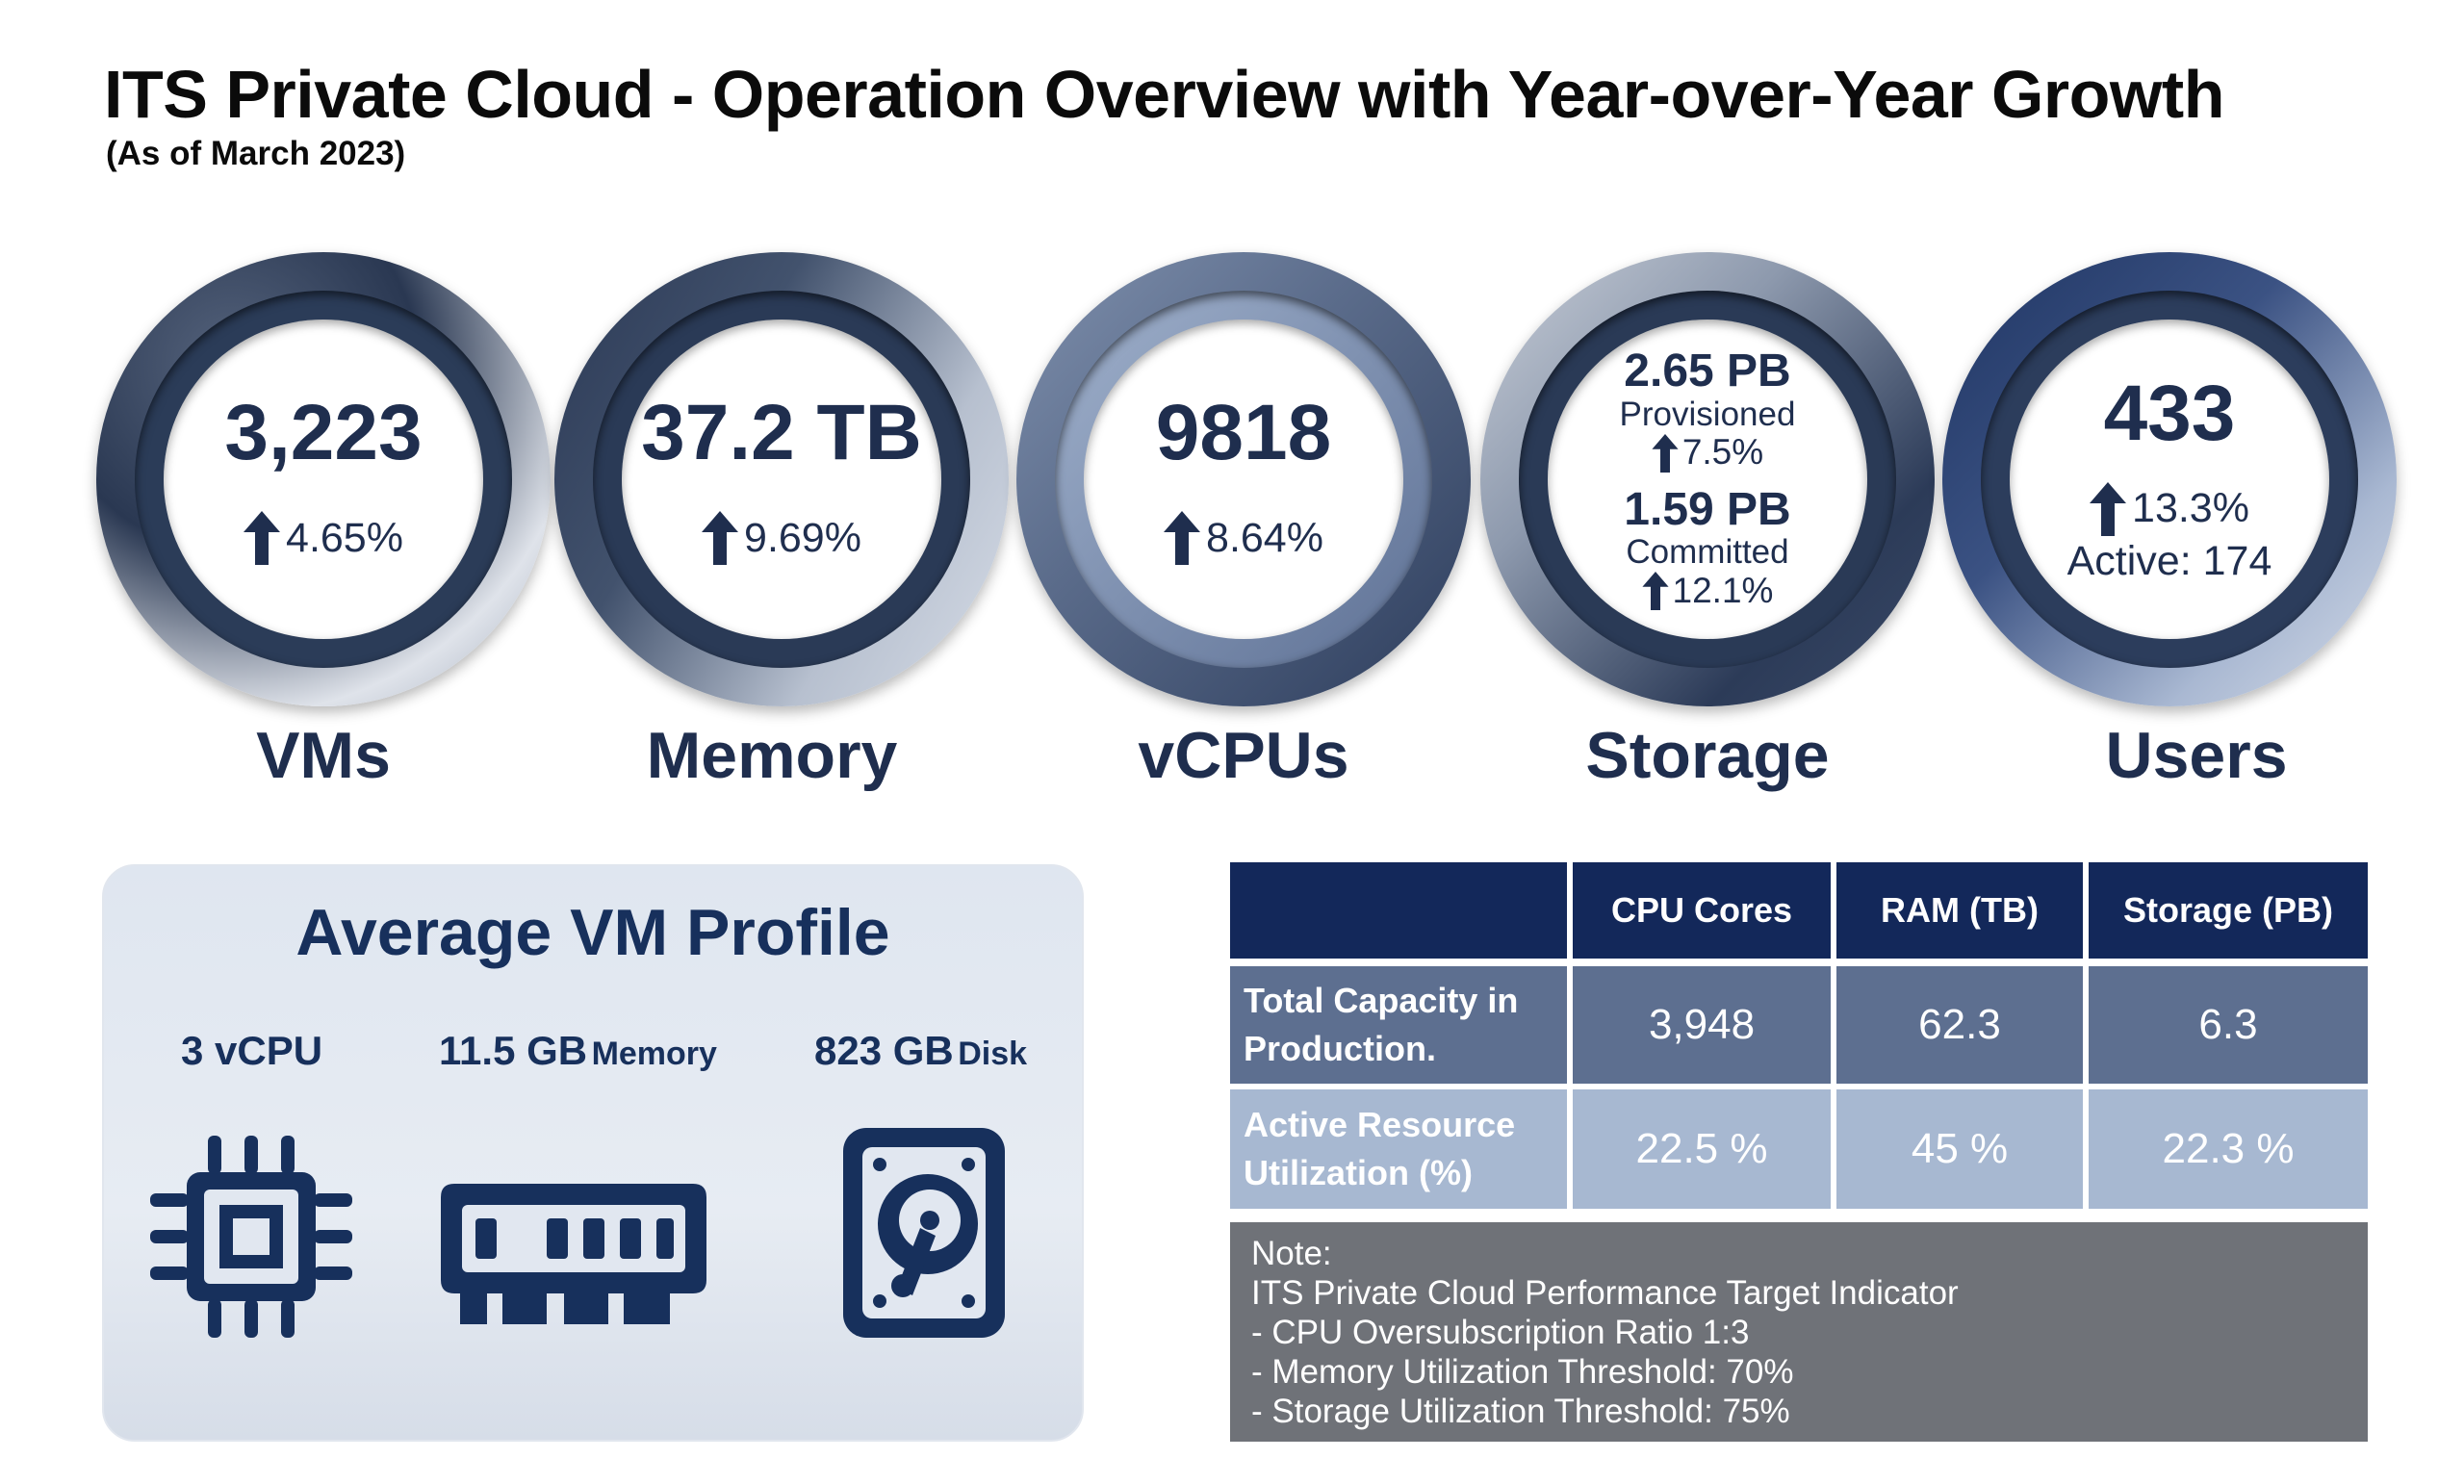 Image resolution: width=2464 pixels, height=1484 pixels. What do you see at coordinates (1702, 911) in the screenshot?
I see `table-header-cell: CPU Cores` at bounding box center [1702, 911].